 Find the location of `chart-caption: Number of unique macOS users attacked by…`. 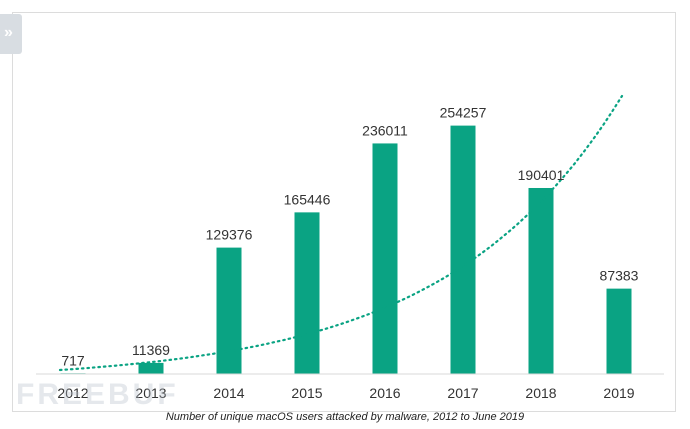

chart-caption: Number of unique macOS users attacked by… is located at coordinates (345, 417).